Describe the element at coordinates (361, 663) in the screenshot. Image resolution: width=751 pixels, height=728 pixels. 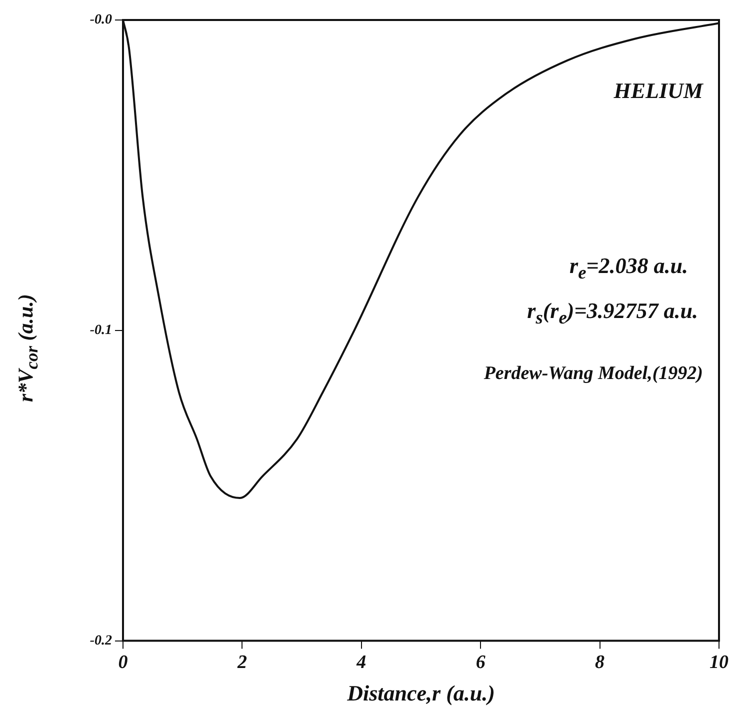
I see `x-tick-label: 4` at that location.